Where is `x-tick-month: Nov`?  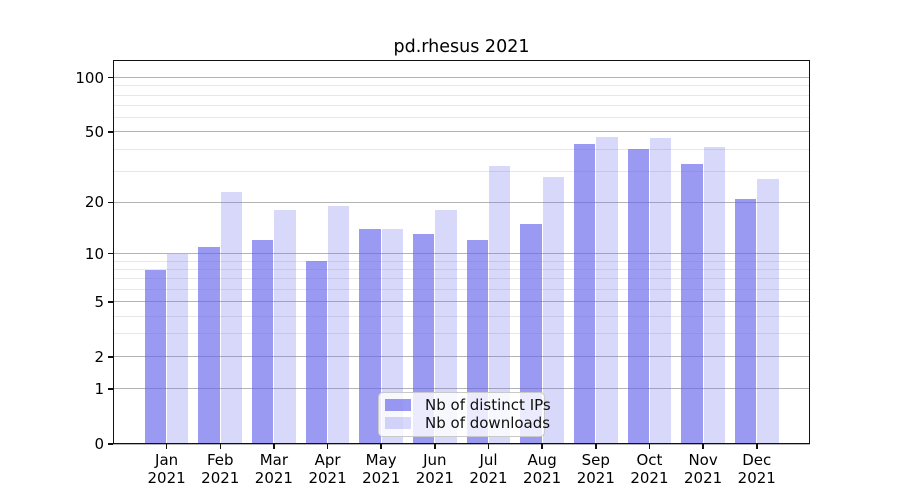
x-tick-month: Nov is located at coordinates (703, 460).